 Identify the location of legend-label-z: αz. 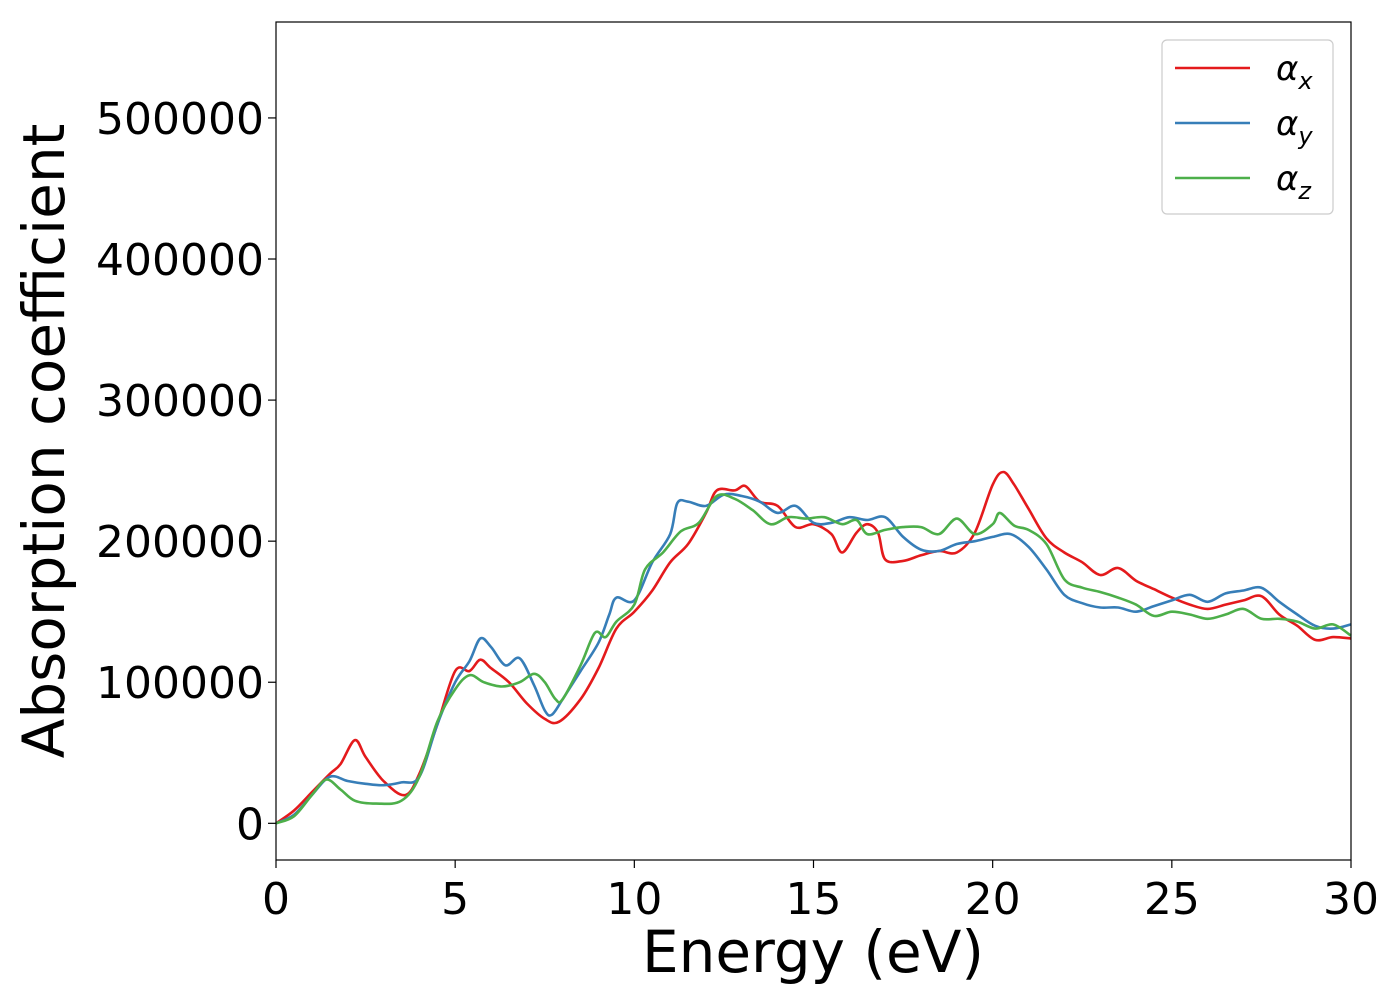
(1294, 182).